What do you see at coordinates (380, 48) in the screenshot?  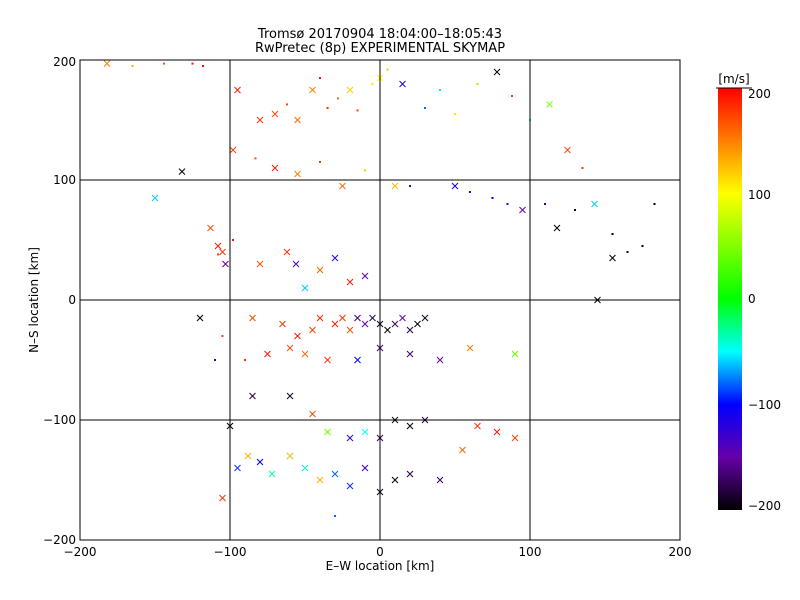 I see `chart-subtitle: RwPretec (8p) EXPERIMENTAL SKYMAP` at bounding box center [380, 48].